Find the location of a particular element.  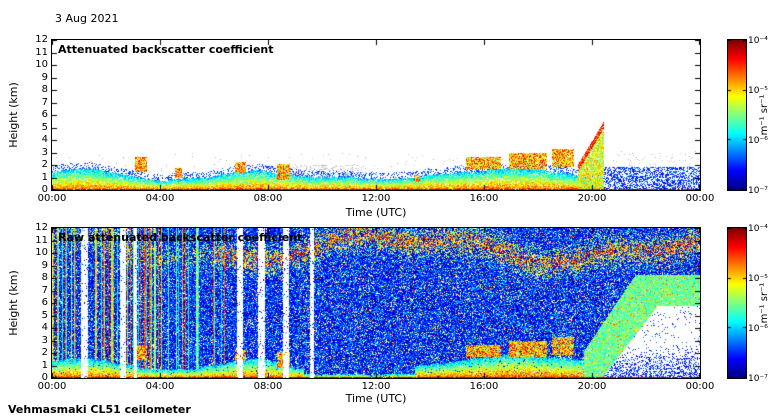

colorbar-unit-top: m⁻¹ sr⁻¹ is located at coordinates (764, 115).